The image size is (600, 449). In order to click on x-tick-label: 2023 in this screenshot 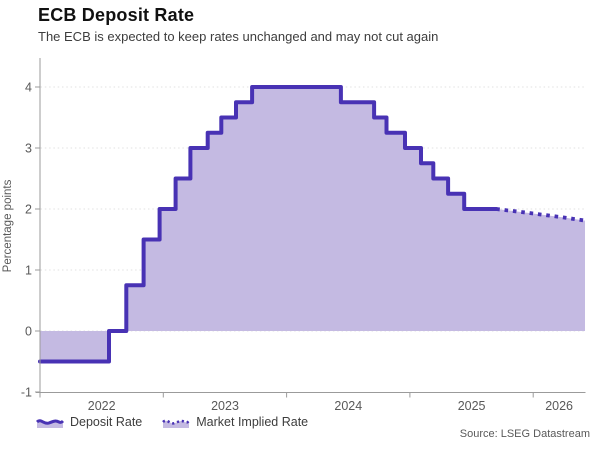, I will do `click(225, 406)`.